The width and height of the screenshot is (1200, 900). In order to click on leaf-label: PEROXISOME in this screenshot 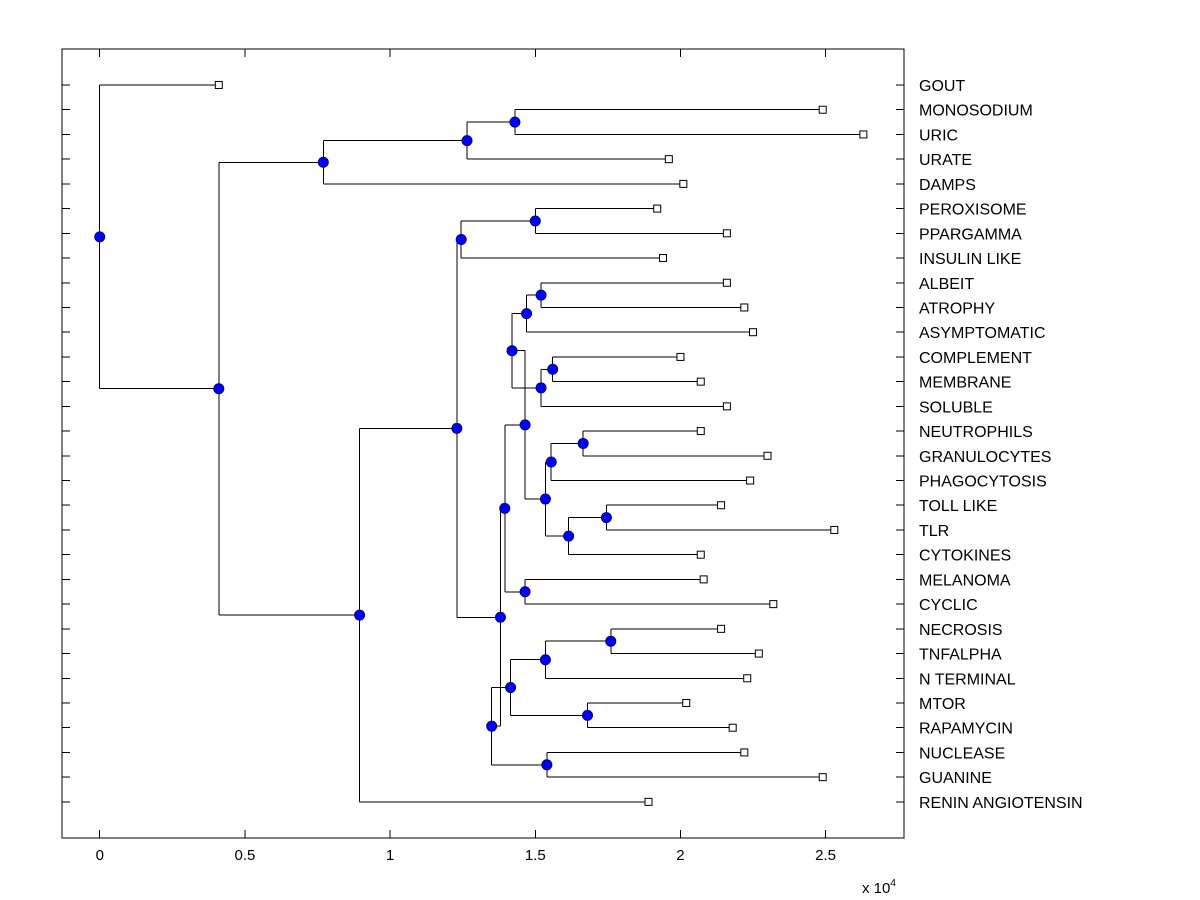, I will do `click(973, 210)`.